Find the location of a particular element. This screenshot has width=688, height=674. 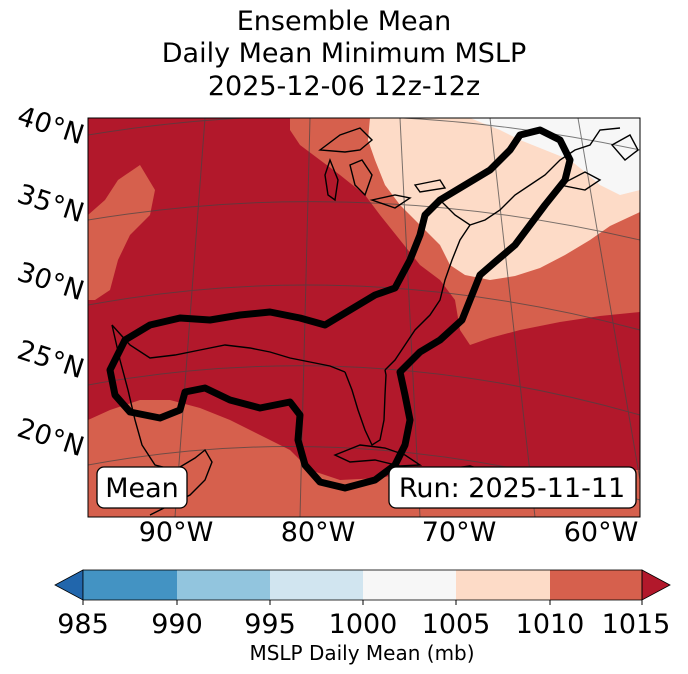

lon-label-90: 90°W is located at coordinates (176, 532).